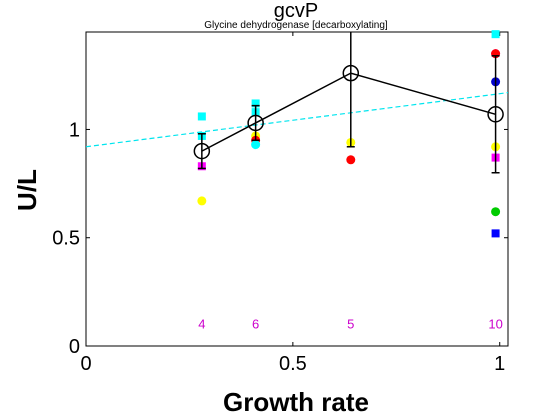  I want to click on trend-line, so click(297, 120).